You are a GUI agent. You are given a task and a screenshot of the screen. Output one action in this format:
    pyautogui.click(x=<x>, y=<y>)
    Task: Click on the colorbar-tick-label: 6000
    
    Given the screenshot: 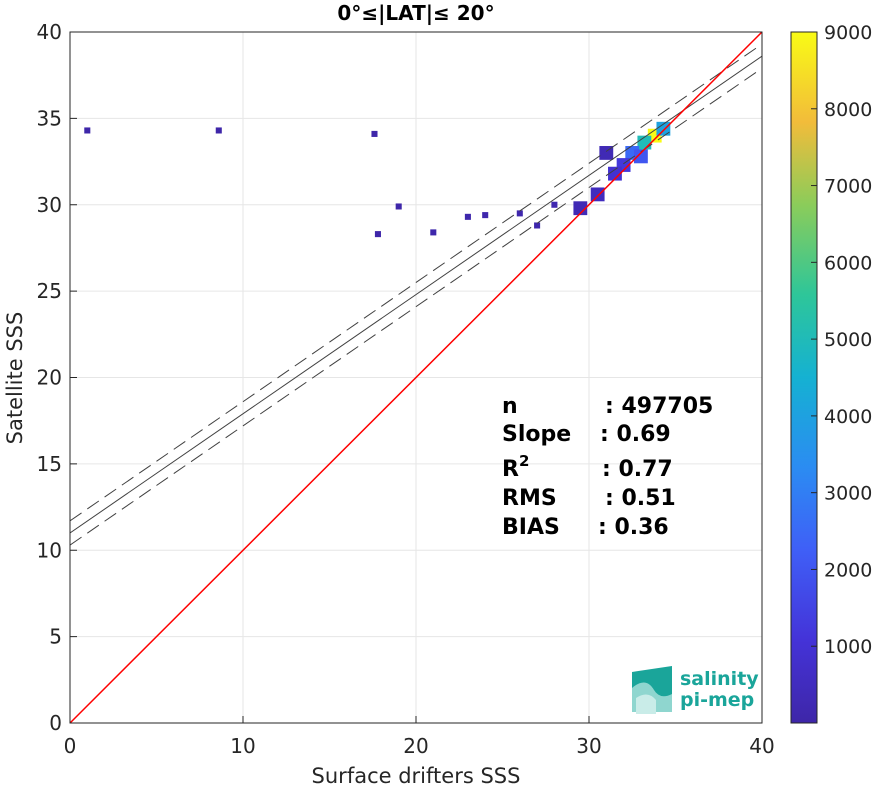 What is the action you would take?
    pyautogui.click(x=848, y=263)
    